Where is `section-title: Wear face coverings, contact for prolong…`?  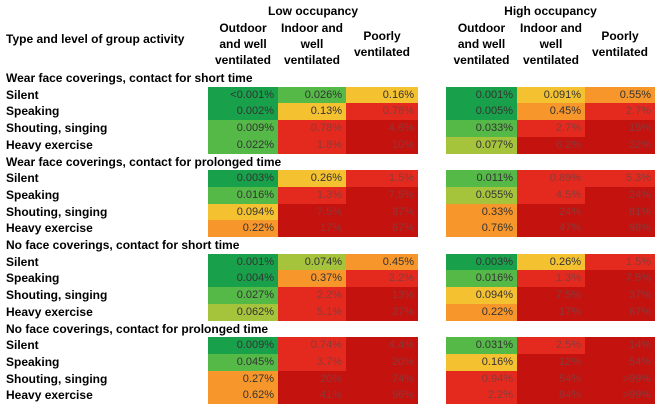 section-title: Wear face coverings, contact for prolong… is located at coordinates (144, 161).